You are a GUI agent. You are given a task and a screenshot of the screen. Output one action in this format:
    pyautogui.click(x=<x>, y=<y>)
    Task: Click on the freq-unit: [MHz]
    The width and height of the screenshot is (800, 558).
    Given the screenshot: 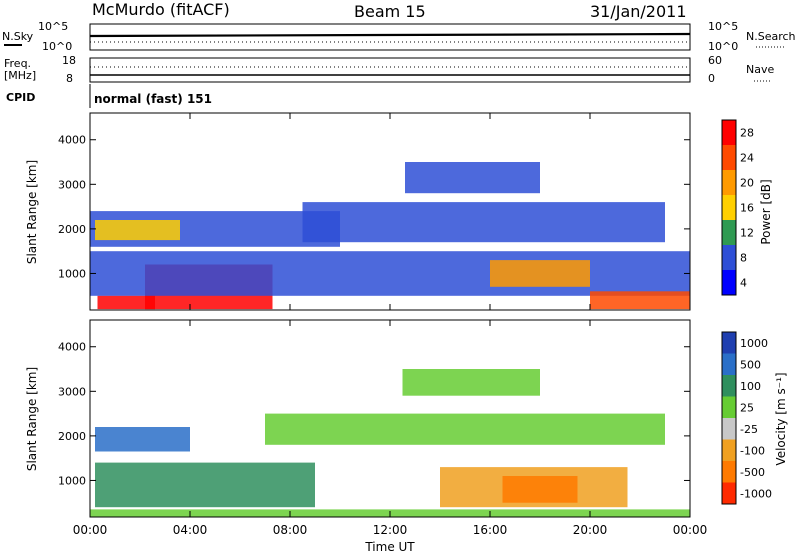 What is the action you would take?
    pyautogui.click(x=20, y=75)
    